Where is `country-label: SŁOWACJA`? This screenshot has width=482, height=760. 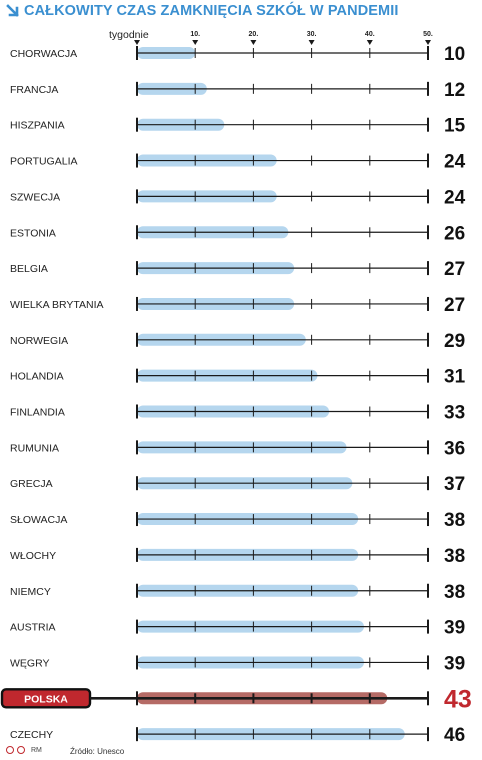 country-label: SŁOWACJA is located at coordinates (38, 520).